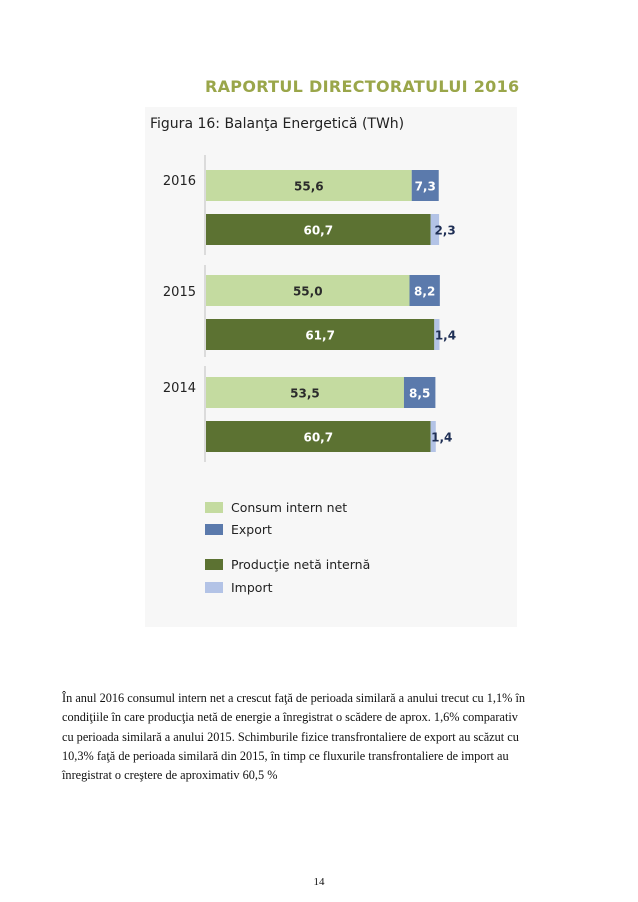  I want to click on data-label: 8,5, so click(419, 394).